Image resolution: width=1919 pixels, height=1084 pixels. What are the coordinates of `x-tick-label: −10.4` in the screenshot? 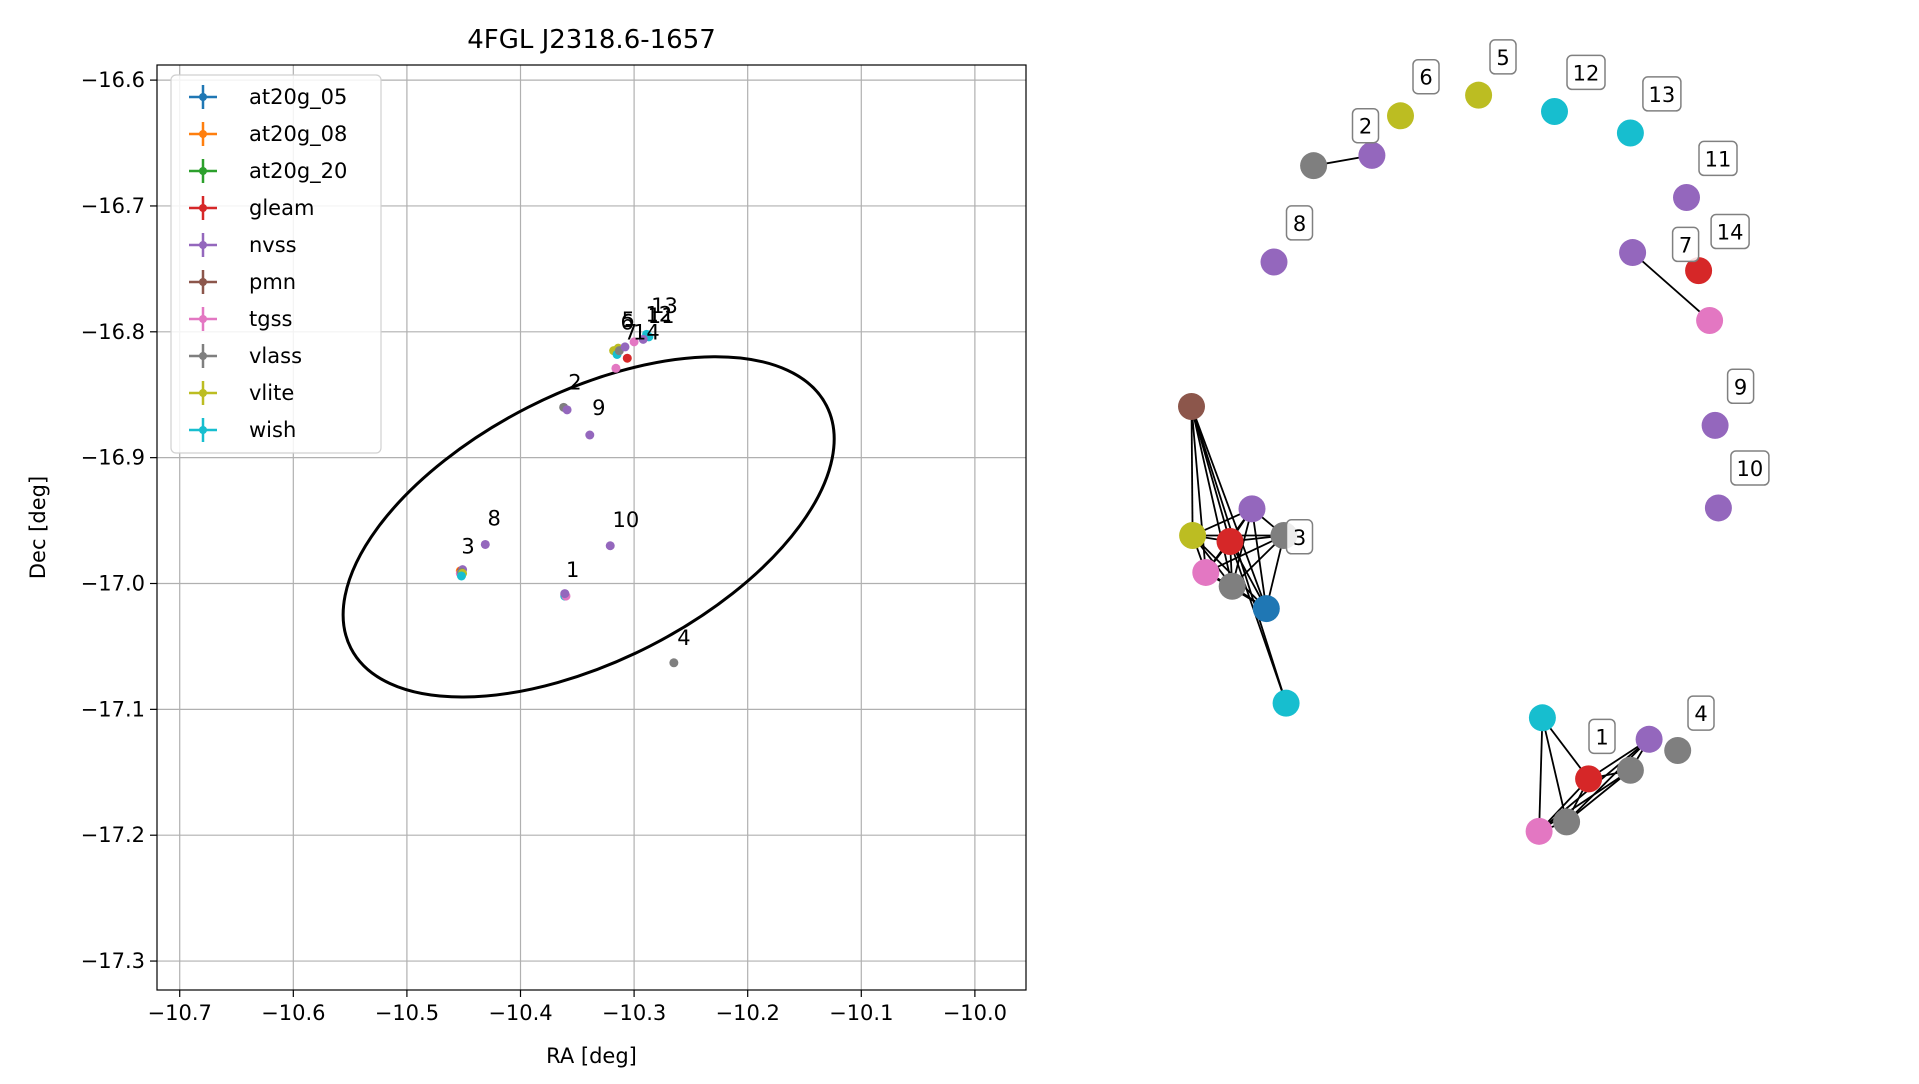 It's located at (520, 1013).